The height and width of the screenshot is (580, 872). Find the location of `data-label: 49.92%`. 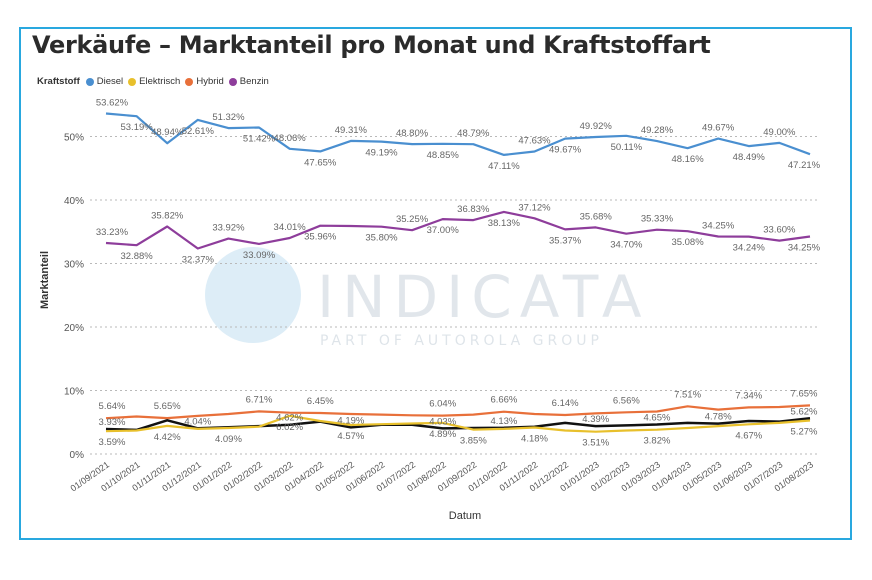

data-label: 49.92% is located at coordinates (596, 126).